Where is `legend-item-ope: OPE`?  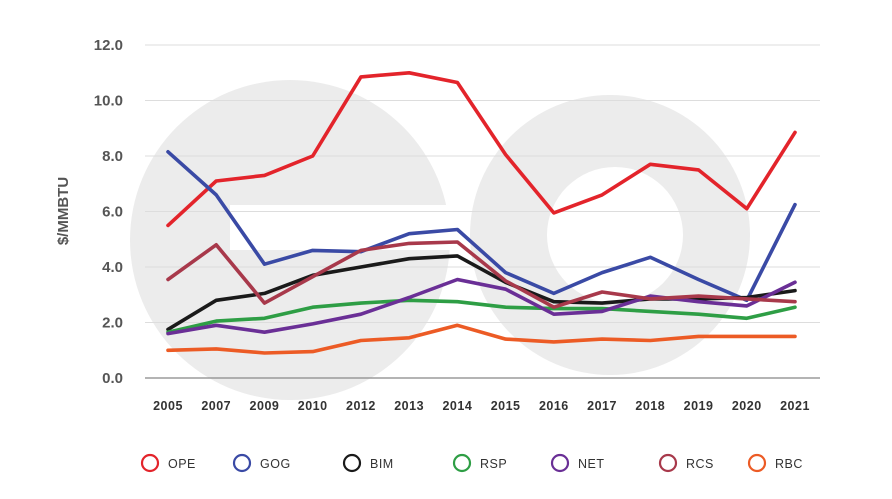
legend-item-ope: OPE is located at coordinates (168, 463).